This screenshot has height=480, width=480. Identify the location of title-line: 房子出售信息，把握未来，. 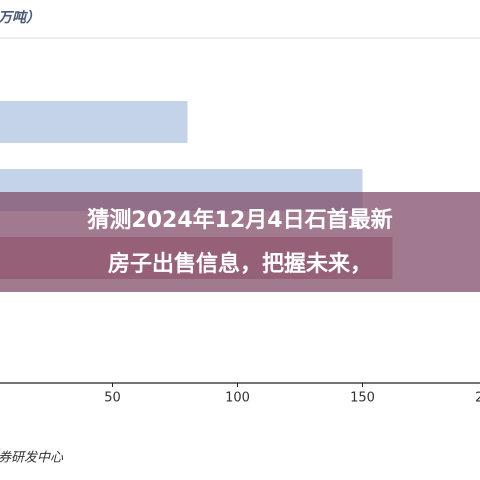
(239, 264).